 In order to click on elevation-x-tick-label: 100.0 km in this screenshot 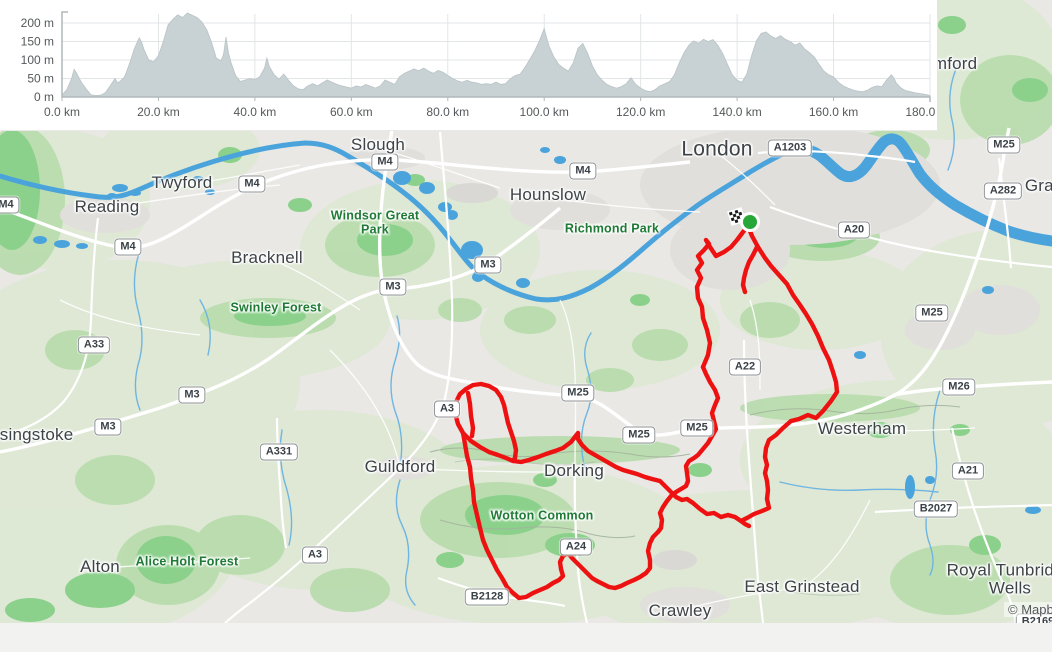, I will do `click(544, 112)`.